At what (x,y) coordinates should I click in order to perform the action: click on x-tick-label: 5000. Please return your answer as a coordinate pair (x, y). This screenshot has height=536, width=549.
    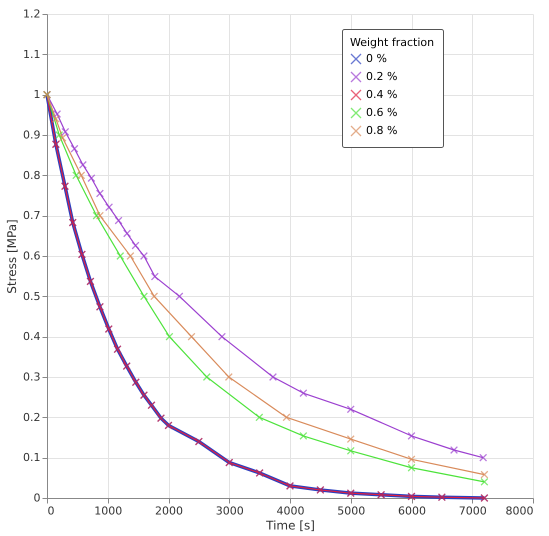
    Looking at the image, I should click on (351, 511).